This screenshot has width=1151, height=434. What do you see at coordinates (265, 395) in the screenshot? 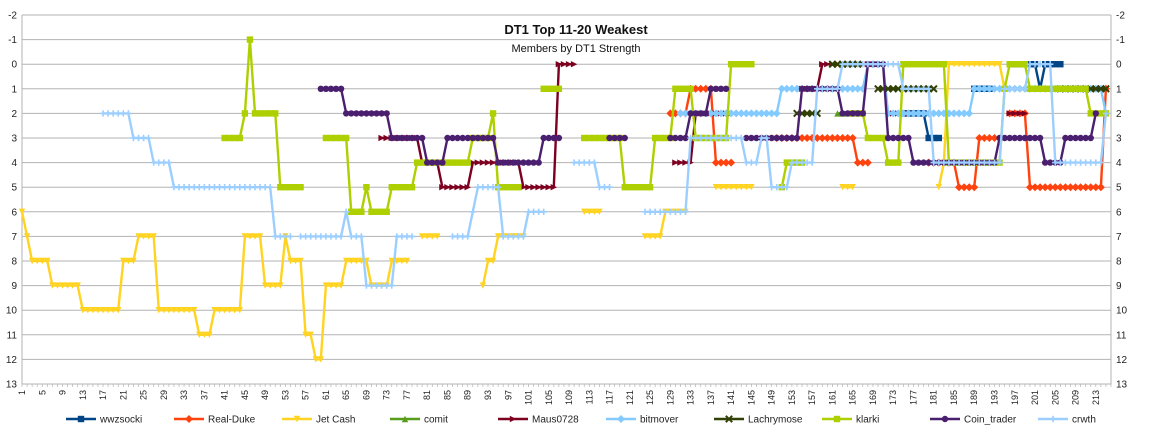
I see `x-tick-label: 49` at bounding box center [265, 395].